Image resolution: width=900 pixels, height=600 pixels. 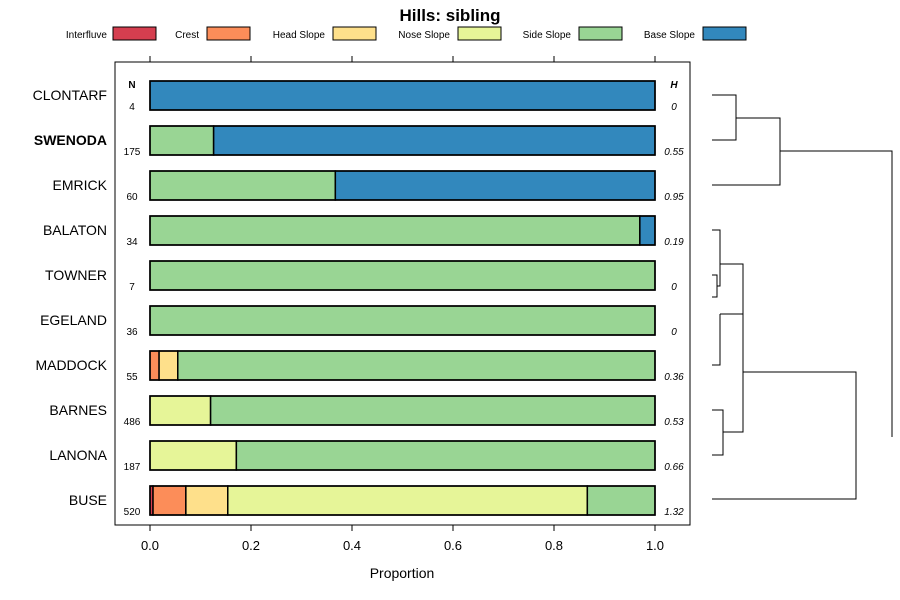 What do you see at coordinates (670, 35) in the screenshot?
I see `legend-label: Base Slope` at bounding box center [670, 35].